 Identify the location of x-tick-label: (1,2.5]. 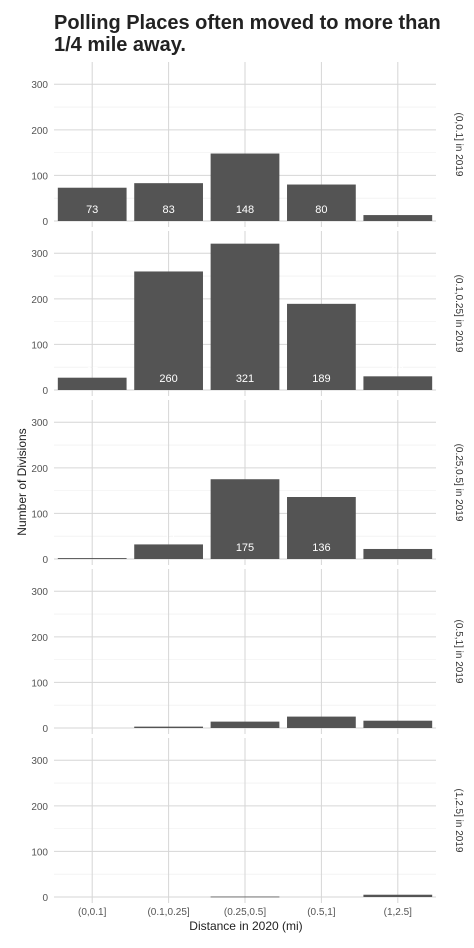
(398, 912).